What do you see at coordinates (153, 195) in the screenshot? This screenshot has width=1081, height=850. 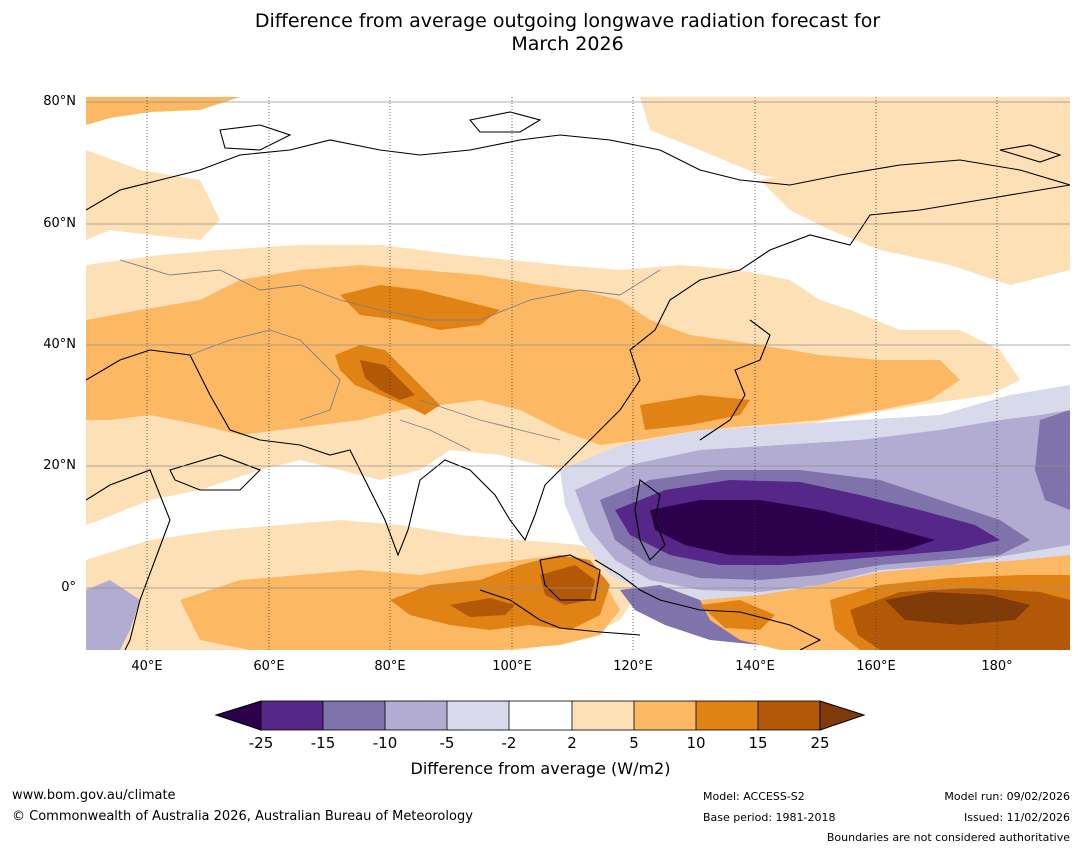 I see `region-europe-light-orange` at bounding box center [153, 195].